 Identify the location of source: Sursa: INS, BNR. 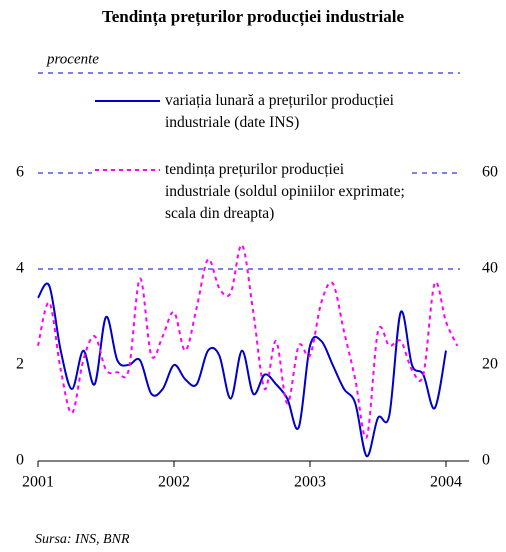
(82, 539).